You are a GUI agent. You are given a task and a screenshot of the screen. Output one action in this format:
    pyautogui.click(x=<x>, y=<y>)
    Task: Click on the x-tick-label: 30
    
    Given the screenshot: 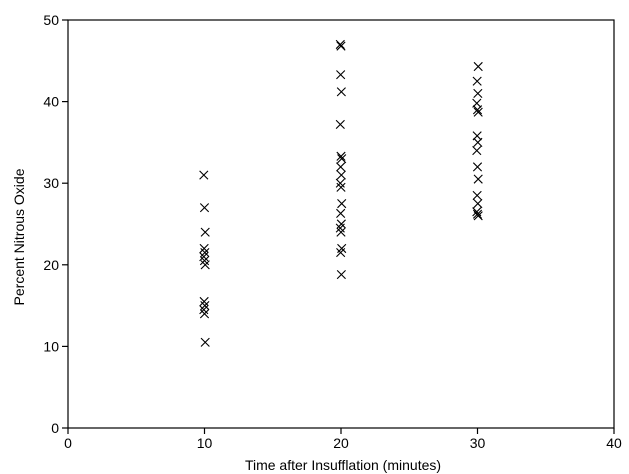 What is the action you would take?
    pyautogui.click(x=478, y=443)
    